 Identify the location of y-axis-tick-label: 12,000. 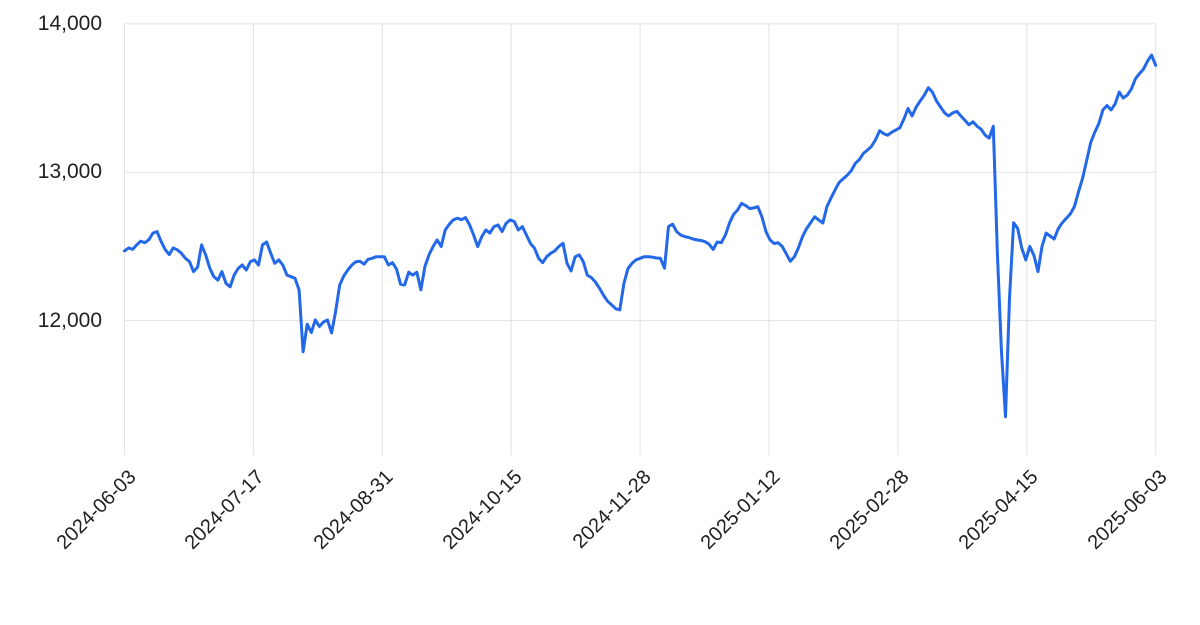
(69, 320).